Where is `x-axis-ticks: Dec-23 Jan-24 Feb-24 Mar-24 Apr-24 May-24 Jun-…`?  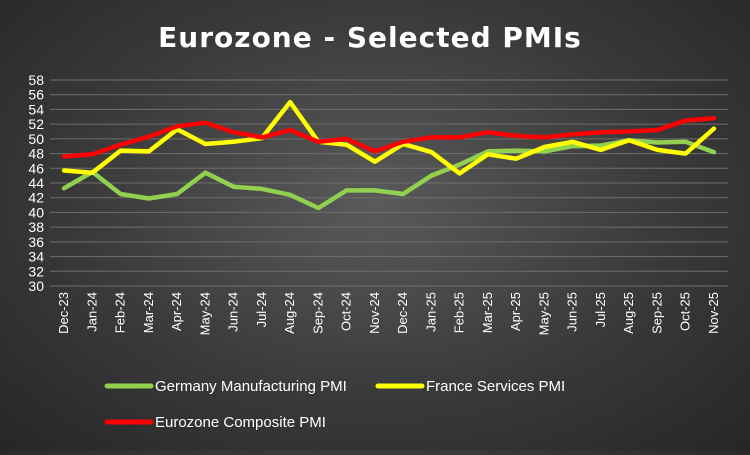
x-axis-ticks: Dec-23 Jan-24 Feb-24 Mar-24 Apr-24 May-24 Jun-… is located at coordinates (388, 313).